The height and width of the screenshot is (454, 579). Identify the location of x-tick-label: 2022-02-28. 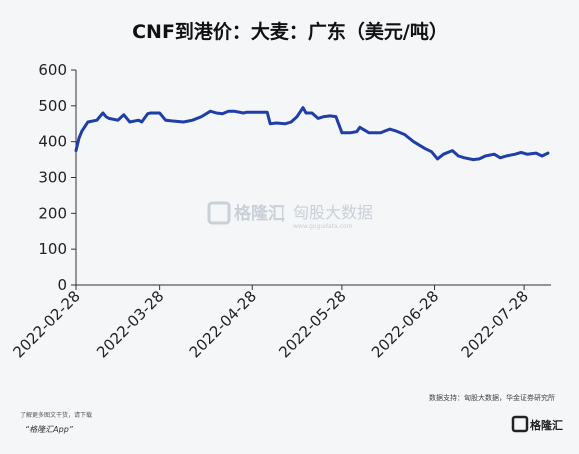
(46, 324).